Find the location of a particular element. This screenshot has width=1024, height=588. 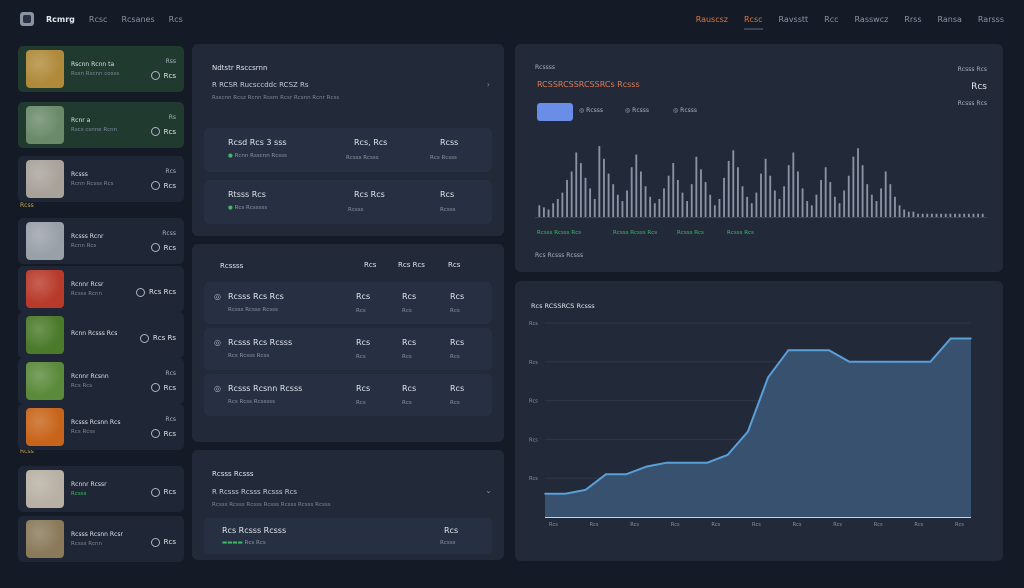

asset-subtitle: Rcsss is located at coordinates (79, 494).